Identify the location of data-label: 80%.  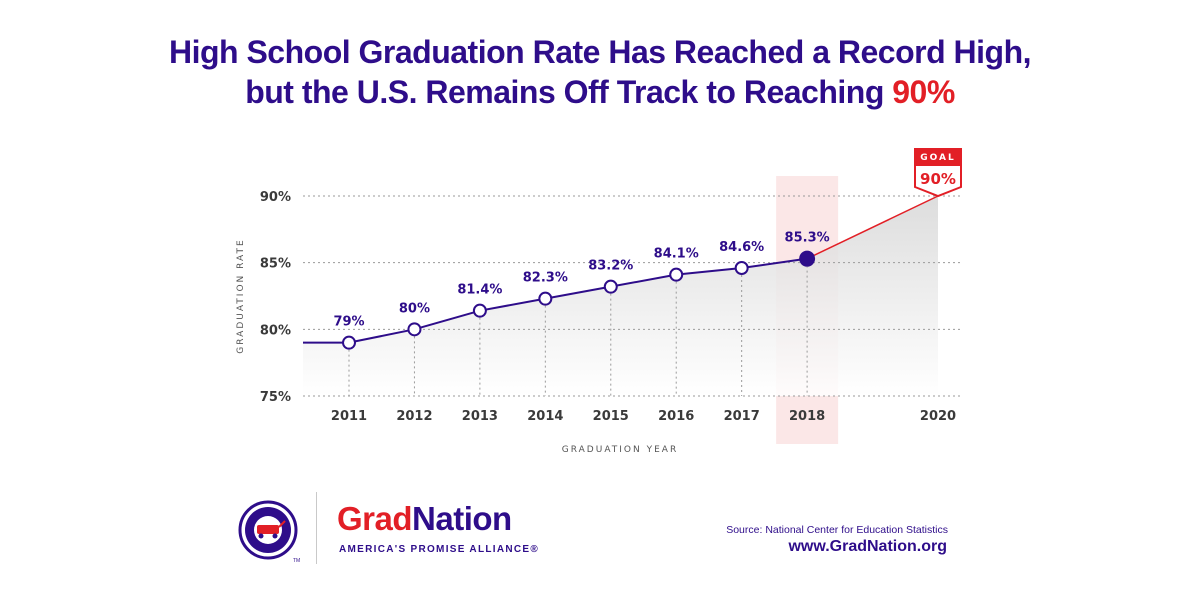
(414, 308).